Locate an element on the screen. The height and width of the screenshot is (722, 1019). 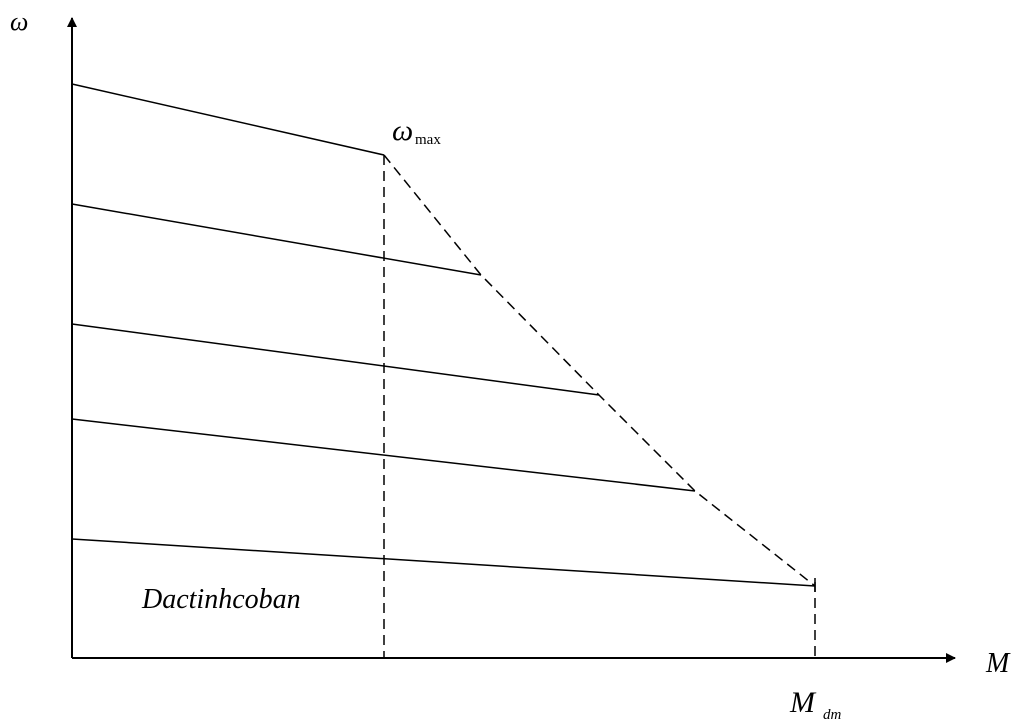
base-characteristic-caption: Dactinhcoban is located at coordinates (221, 599).